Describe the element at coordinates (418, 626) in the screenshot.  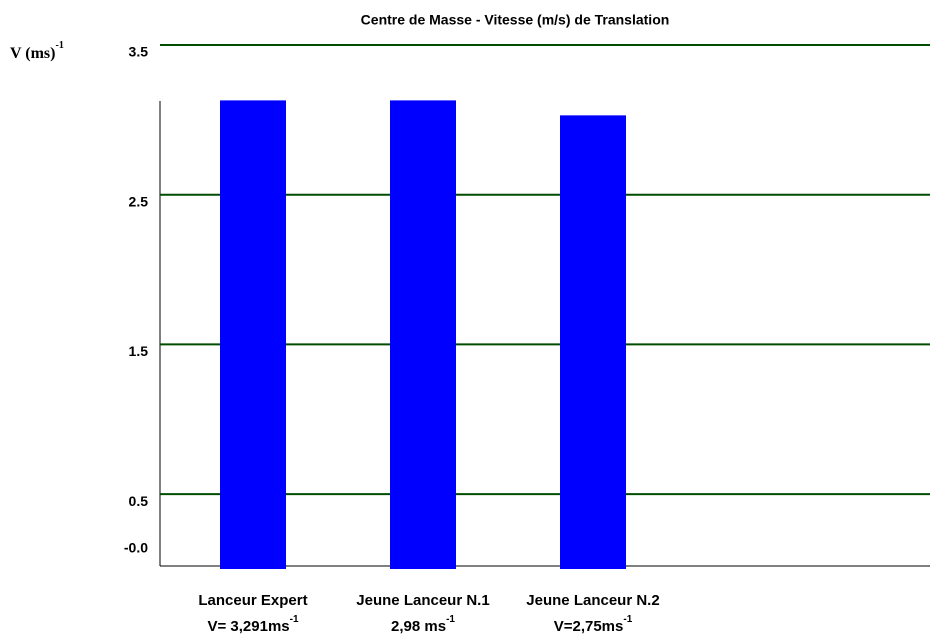
I see `x-sublabel-text: 2,98 ms` at that location.